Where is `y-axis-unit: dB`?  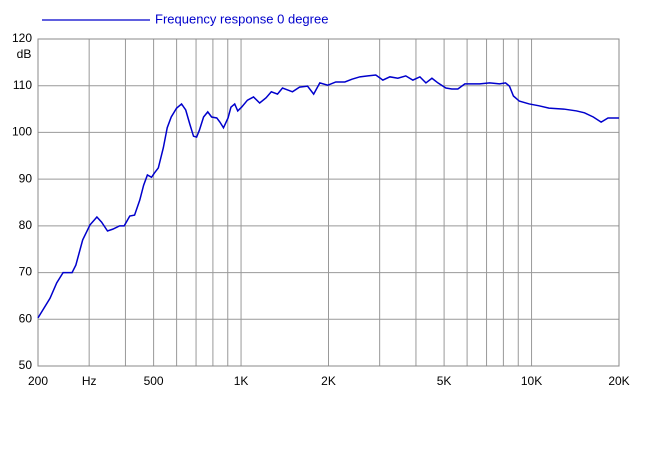
y-axis-unit: dB is located at coordinates (24, 54).